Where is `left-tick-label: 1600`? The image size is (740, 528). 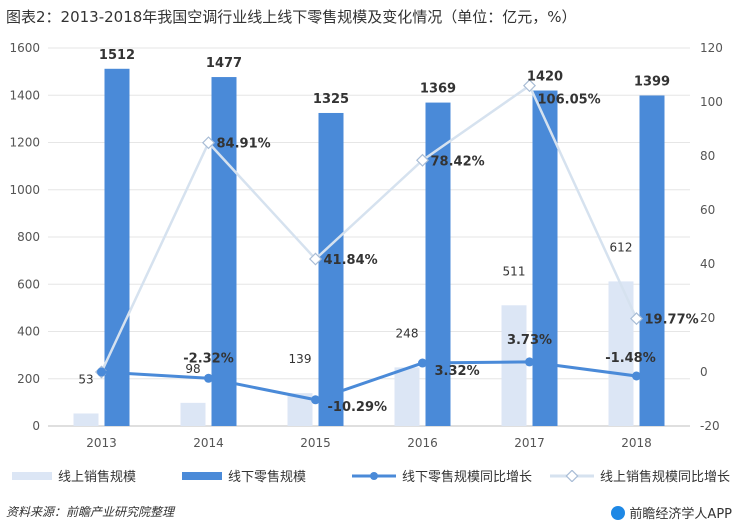
left-tick-label: 1600 is located at coordinates (24, 48).